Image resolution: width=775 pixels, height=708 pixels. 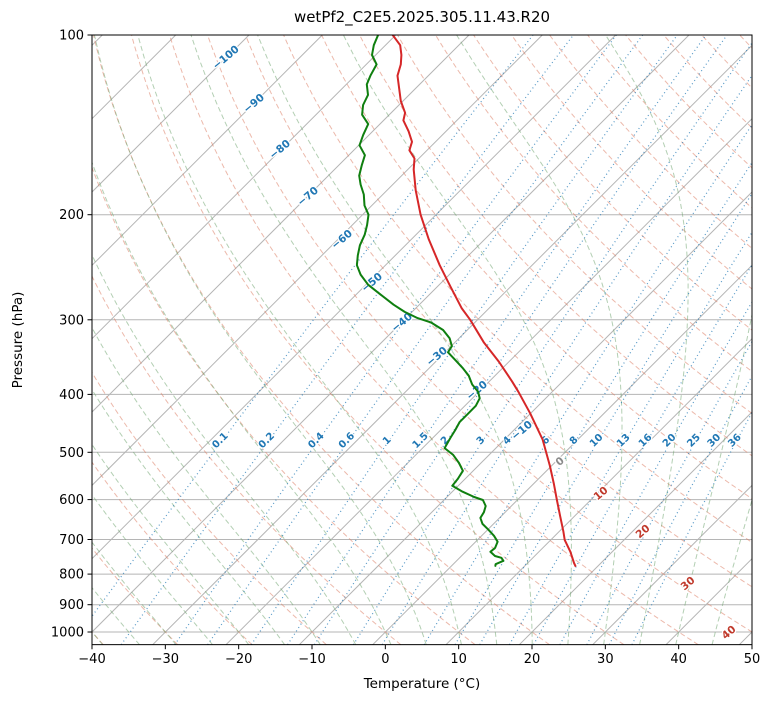 I want to click on x-tick-label: 20, so click(x=532, y=659).